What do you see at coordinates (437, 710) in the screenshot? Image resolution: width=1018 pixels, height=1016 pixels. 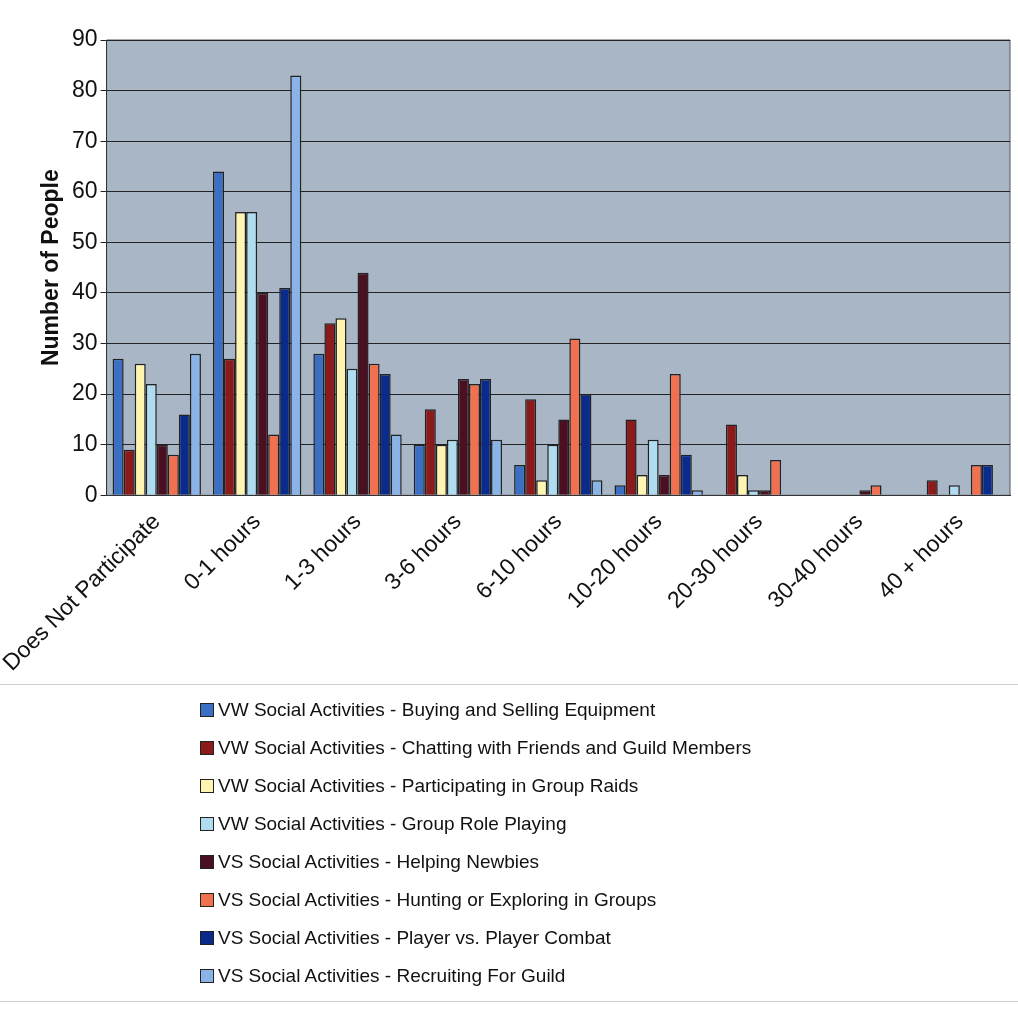 I see `legend-label: VW Social Activities - Buying and Selling Equipment` at bounding box center [437, 710].